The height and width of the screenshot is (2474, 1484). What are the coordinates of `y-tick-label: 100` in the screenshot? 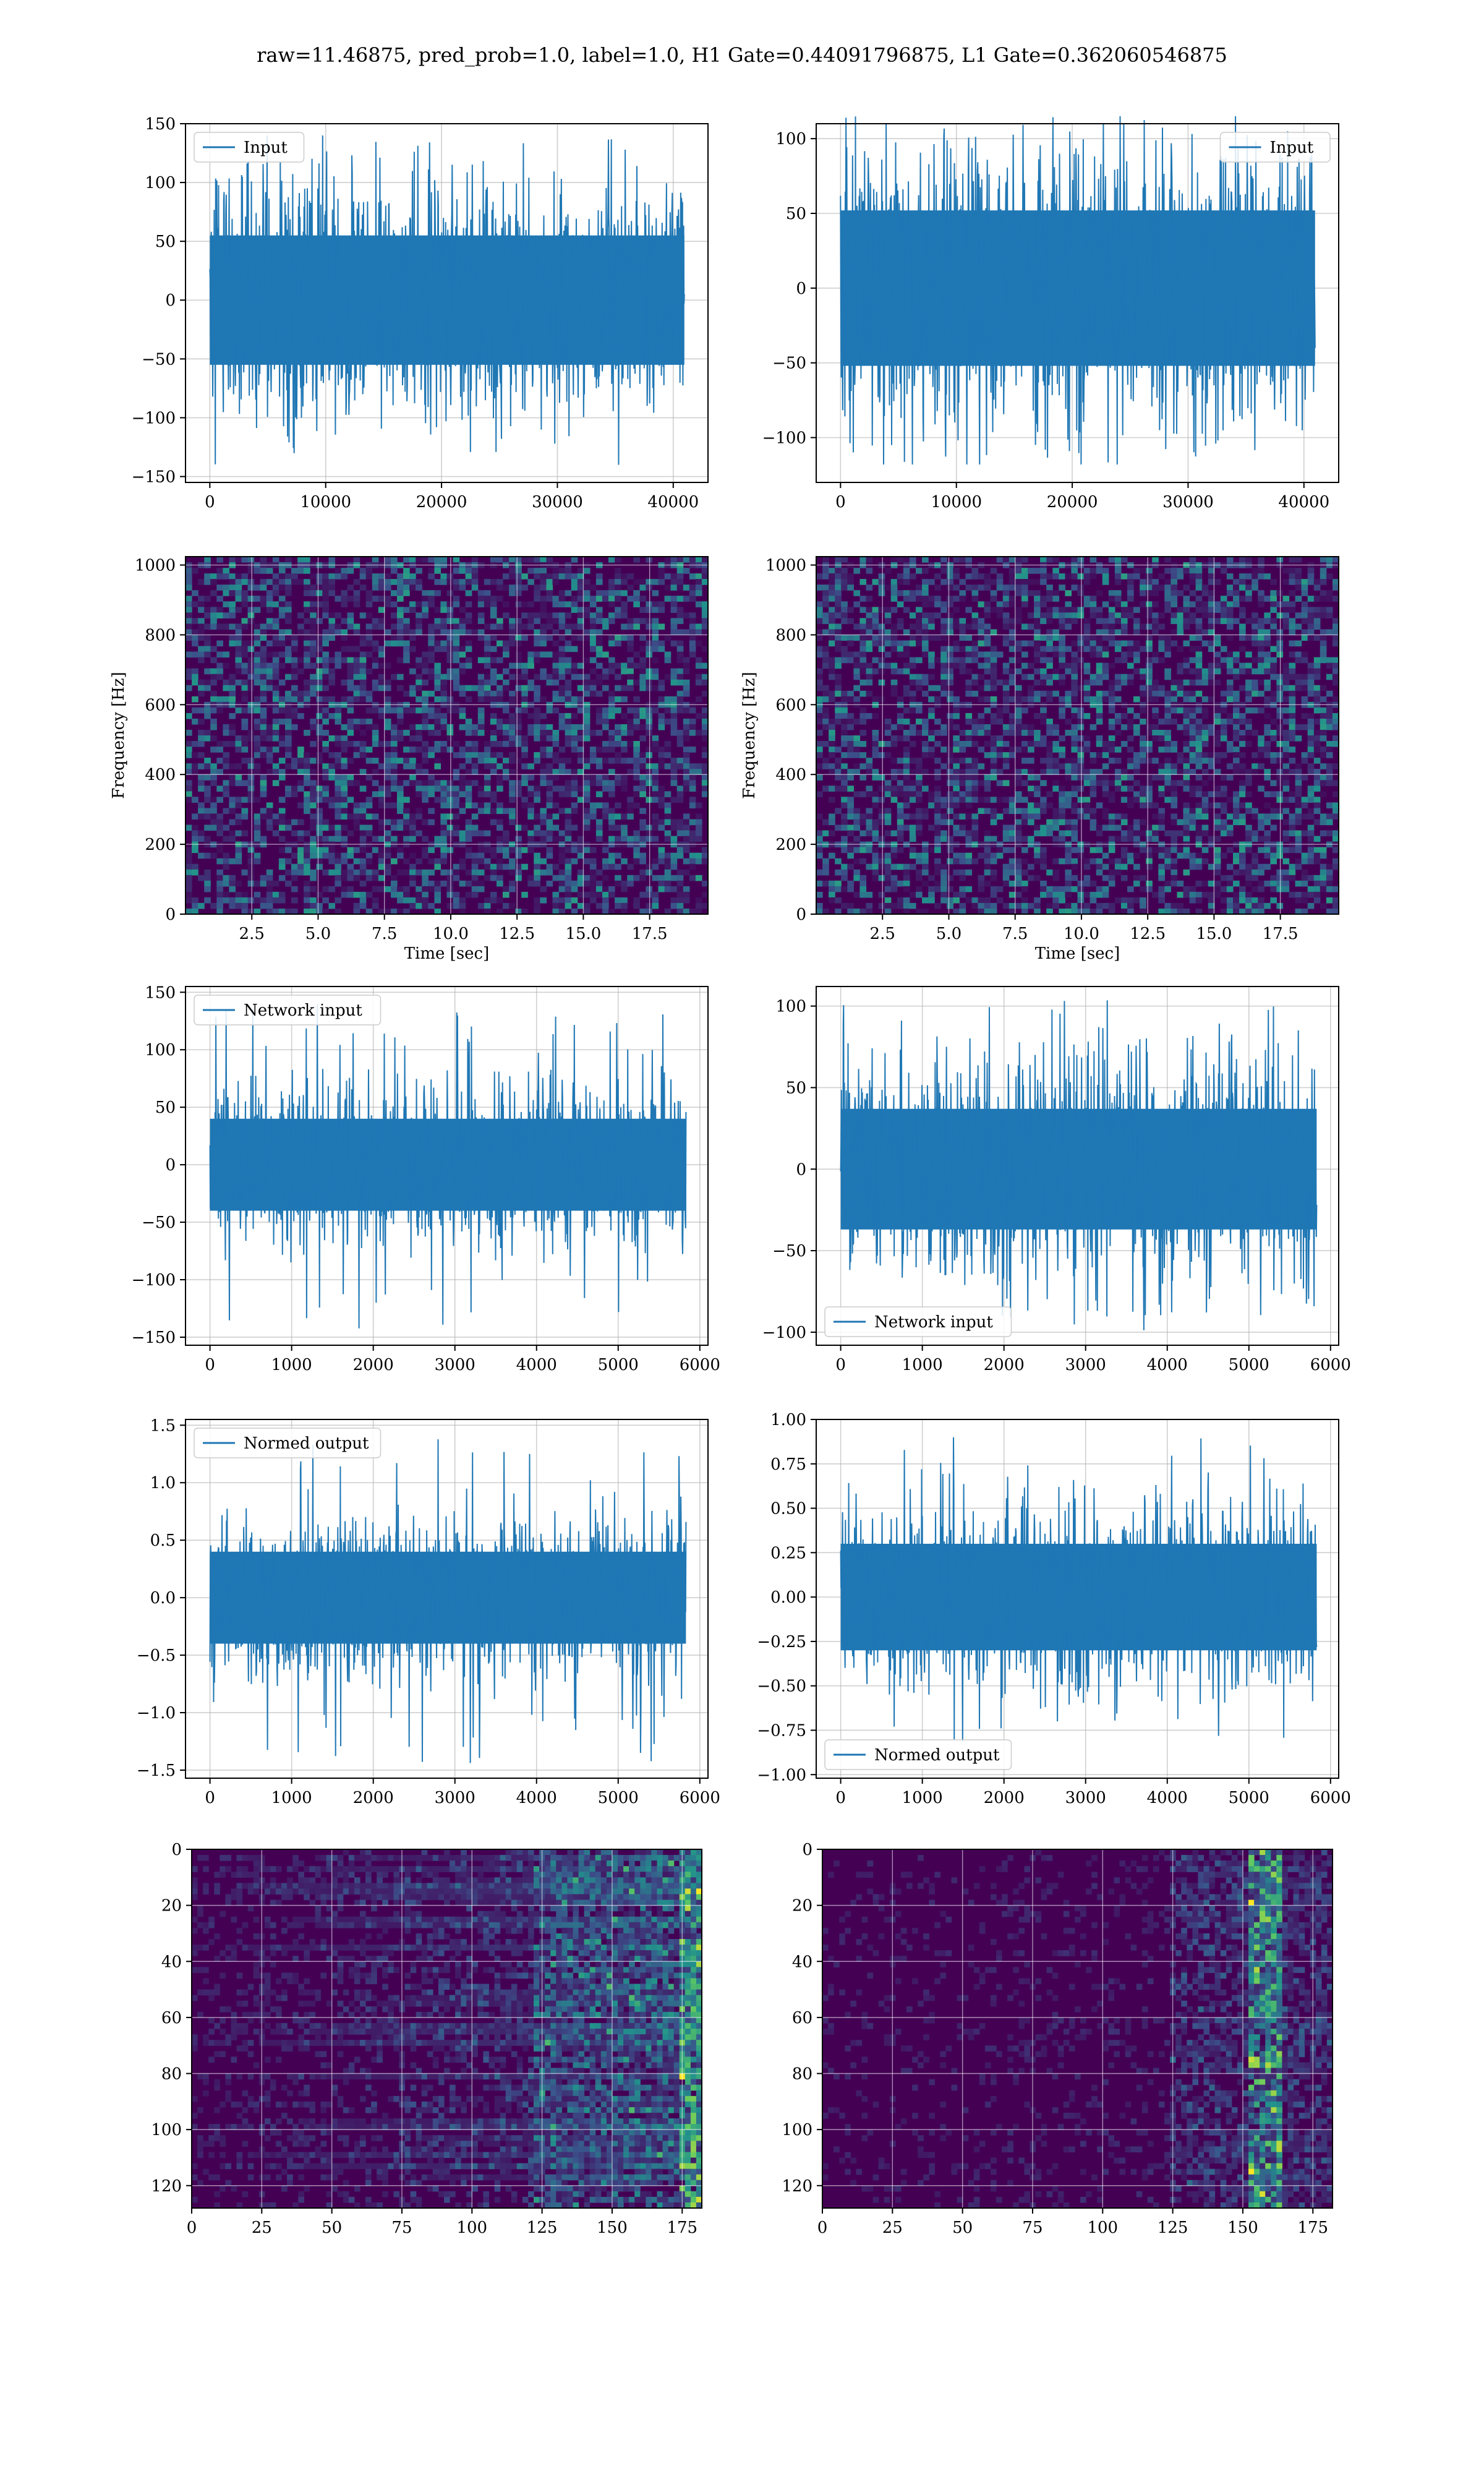 It's located at (160, 183).